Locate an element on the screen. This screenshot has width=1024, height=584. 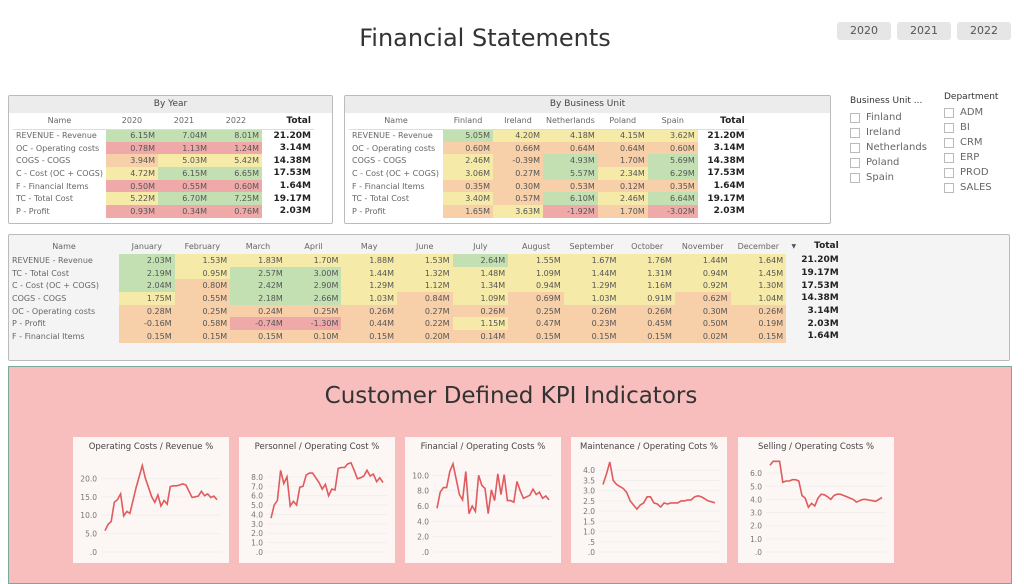
chart-title: Operating Costs / Revenue % is located at coordinates (151, 447).